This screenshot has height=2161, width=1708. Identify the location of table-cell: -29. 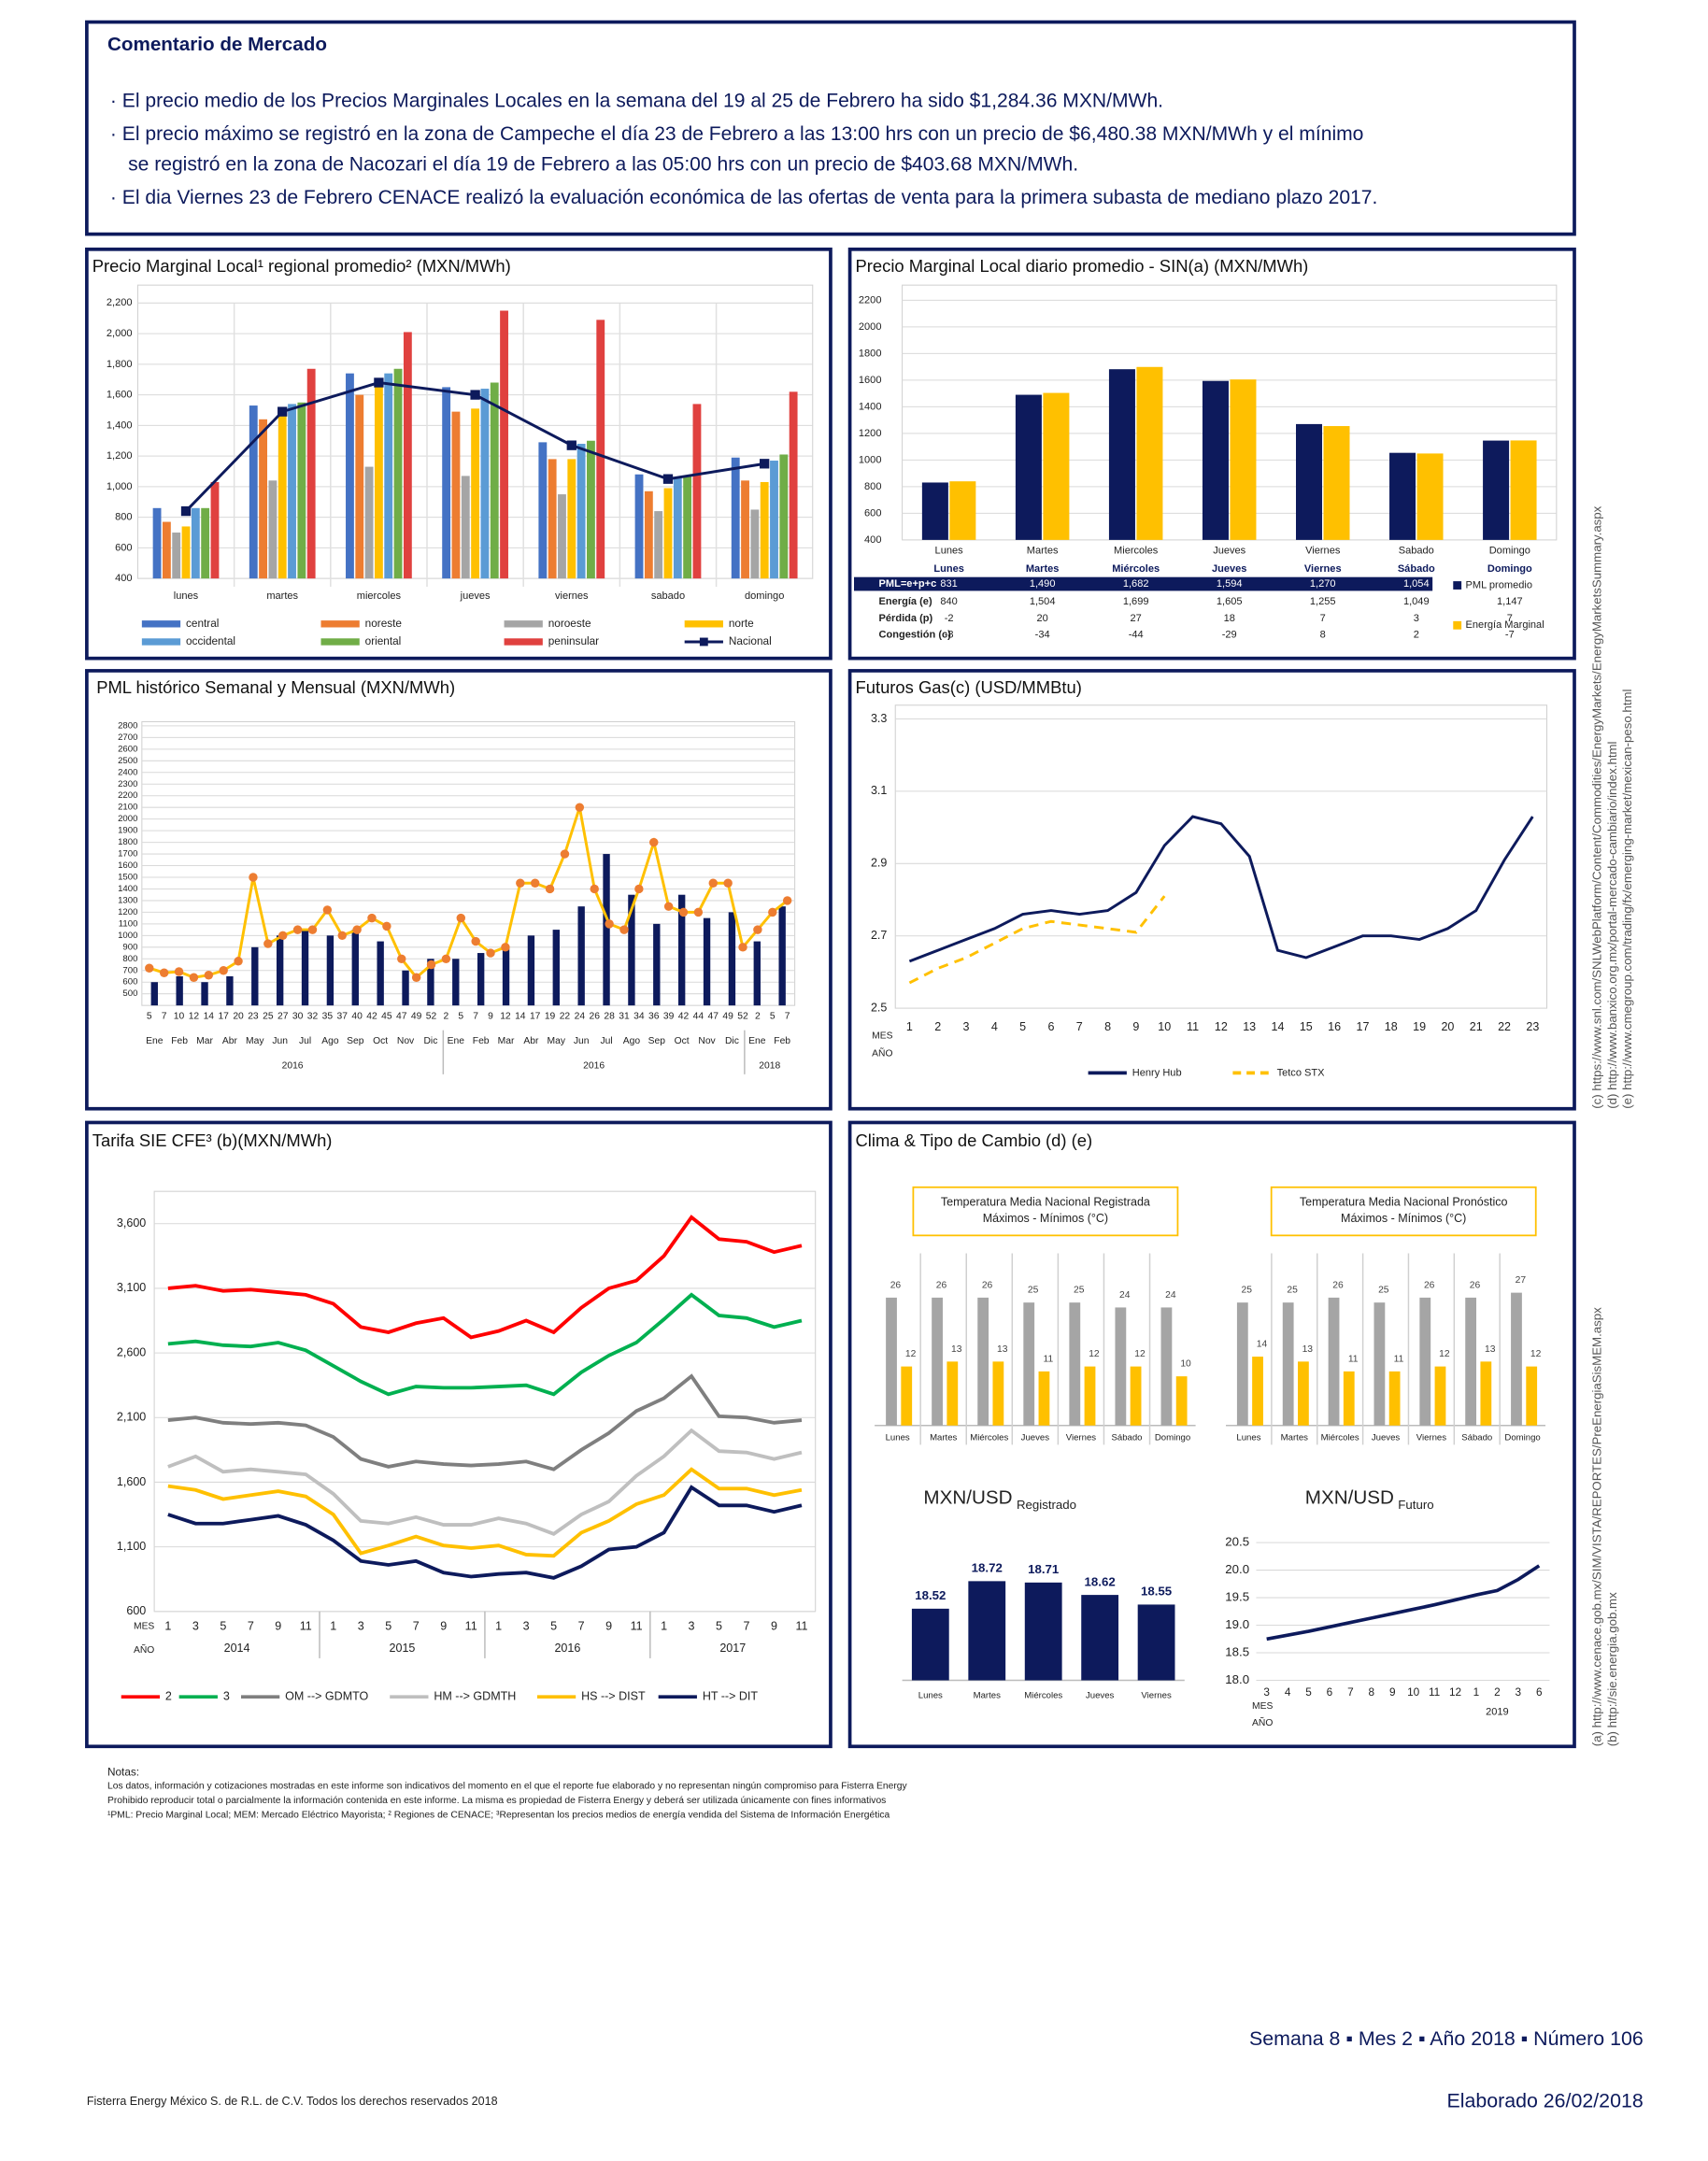
(1230, 635).